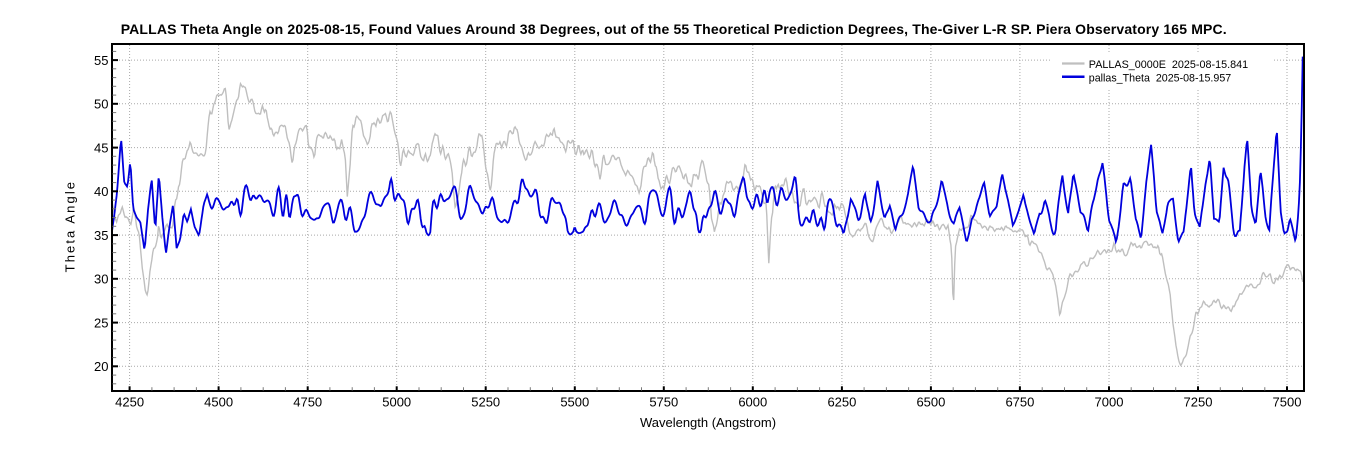 Image resolution: width=1350 pixels, height=450 pixels. What do you see at coordinates (101, 104) in the screenshot?
I see `svg-text: 50` at bounding box center [101, 104].